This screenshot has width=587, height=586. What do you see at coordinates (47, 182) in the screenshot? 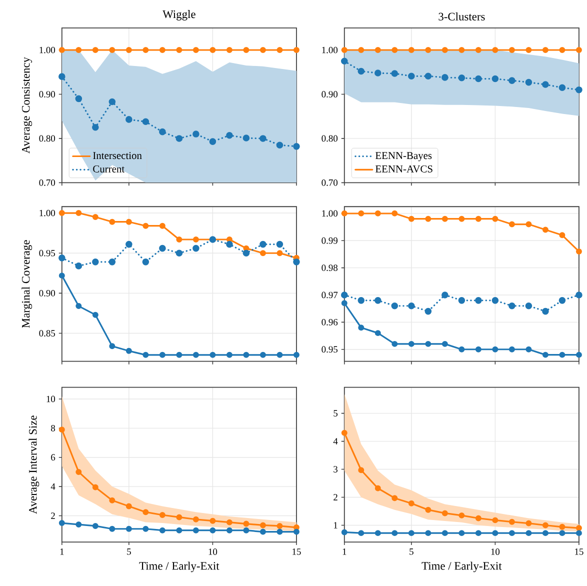
I see `y-tick-label: 0.70` at bounding box center [47, 182].